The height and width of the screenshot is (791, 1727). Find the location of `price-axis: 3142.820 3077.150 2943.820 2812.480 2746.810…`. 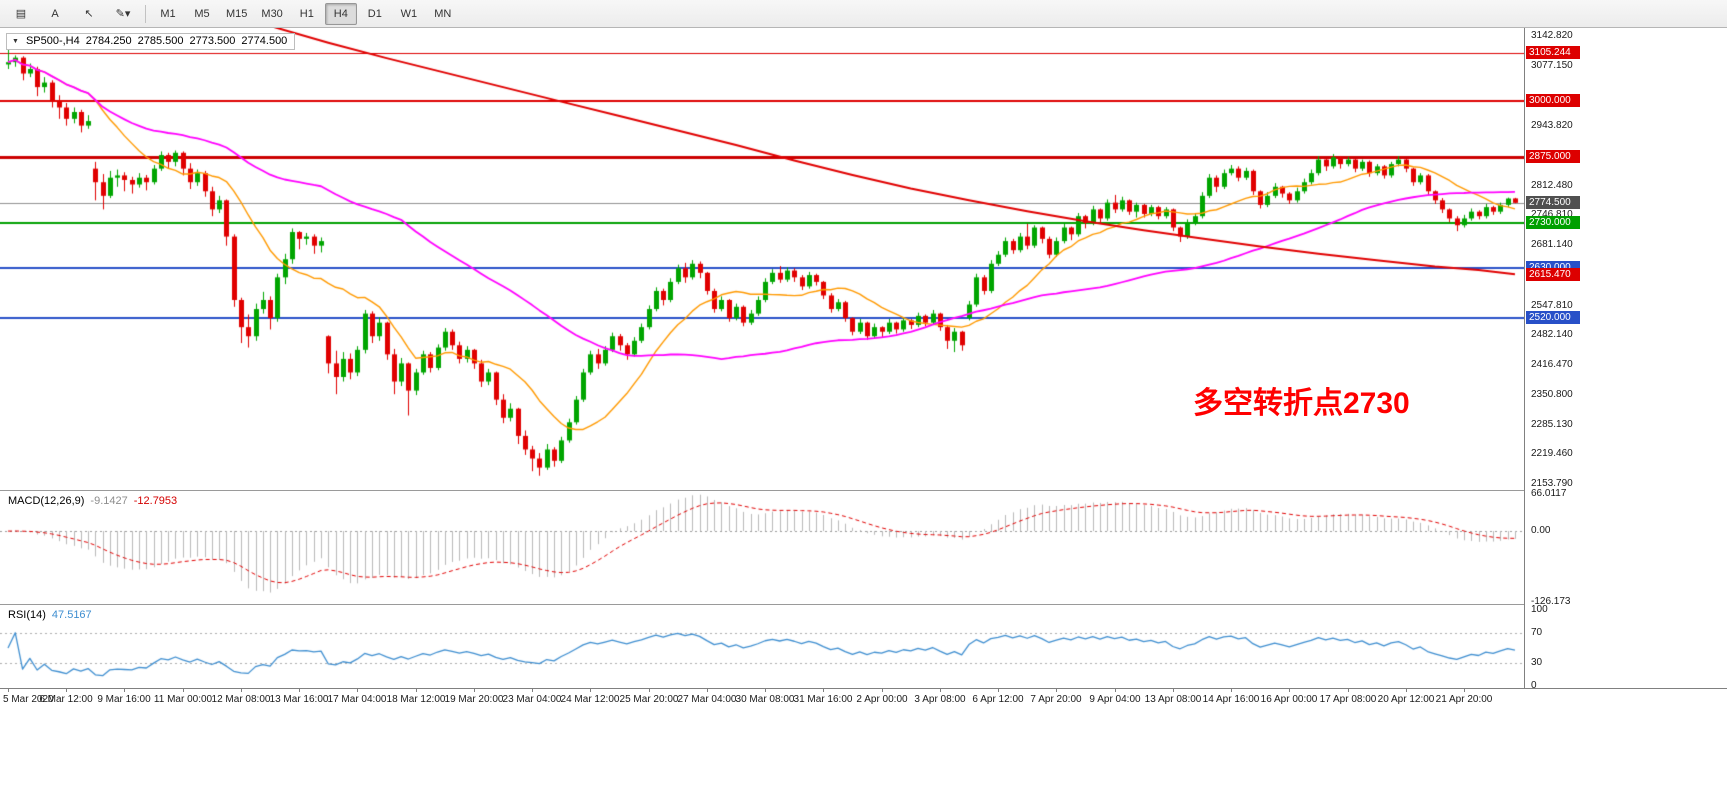

price-axis: 3142.820 3077.150 2943.820 2812.480 2746.810… is located at coordinates (1626, 359).